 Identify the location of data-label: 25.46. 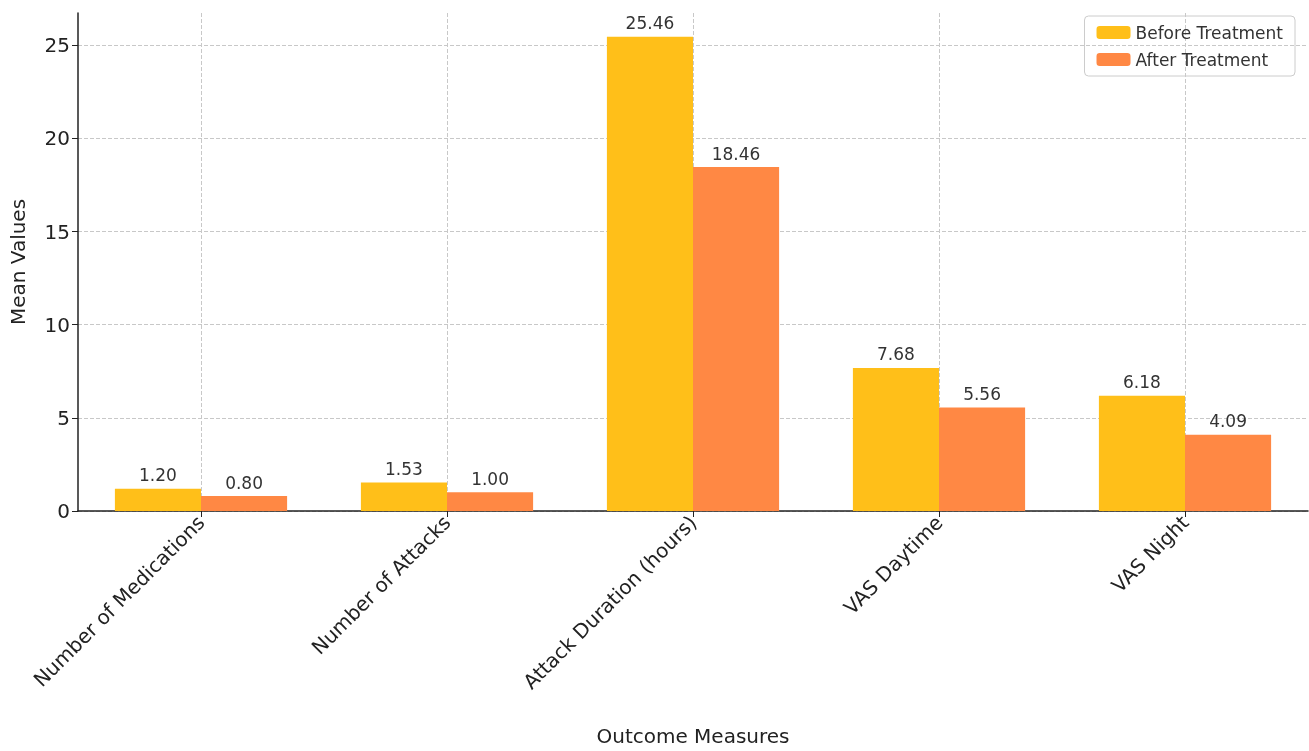
(650, 23).